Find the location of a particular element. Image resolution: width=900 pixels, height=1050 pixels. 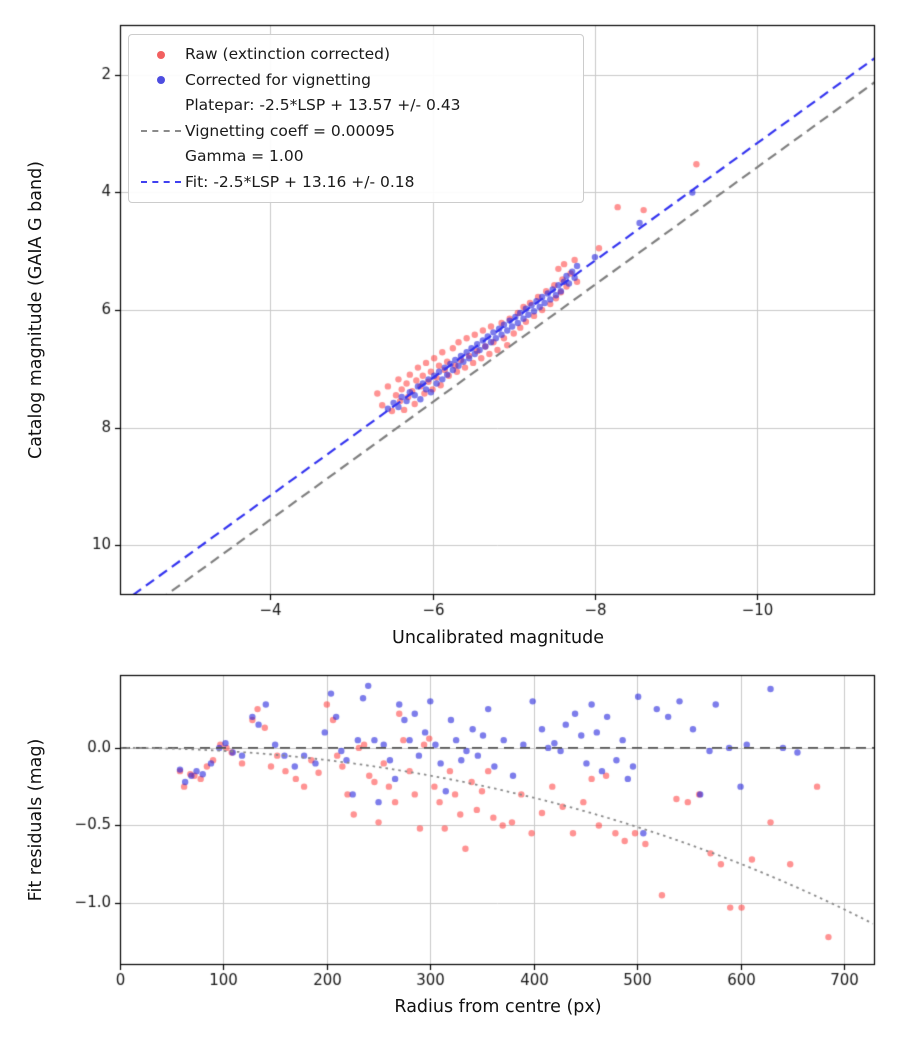

platepar-equation: Platepar: -2.5*LSP + 13.57 +/- 0.43 is located at coordinates (323, 105).